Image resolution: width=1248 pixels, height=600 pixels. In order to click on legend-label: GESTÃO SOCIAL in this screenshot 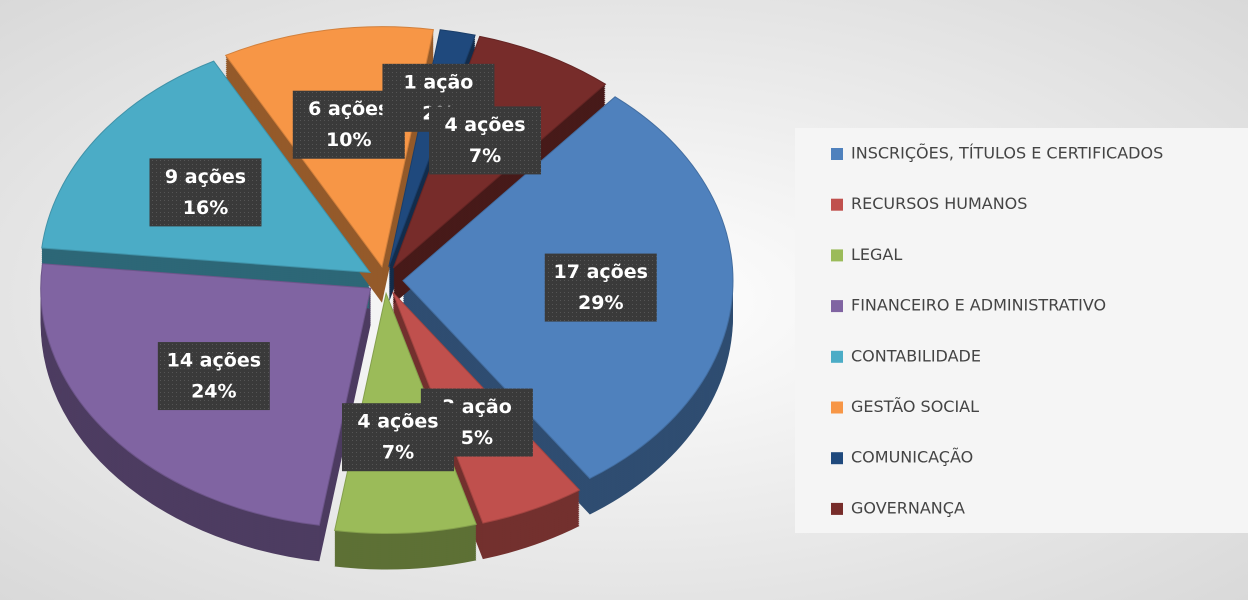, I will do `click(915, 406)`.